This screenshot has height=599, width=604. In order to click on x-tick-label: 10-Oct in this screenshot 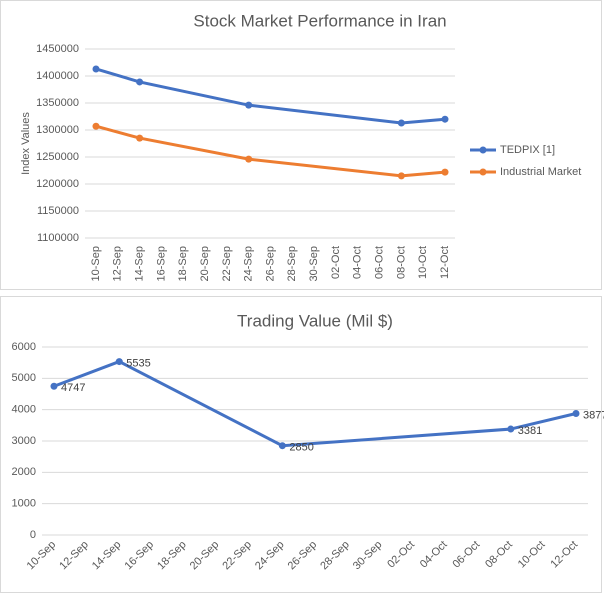, I will do `click(423, 262)`.